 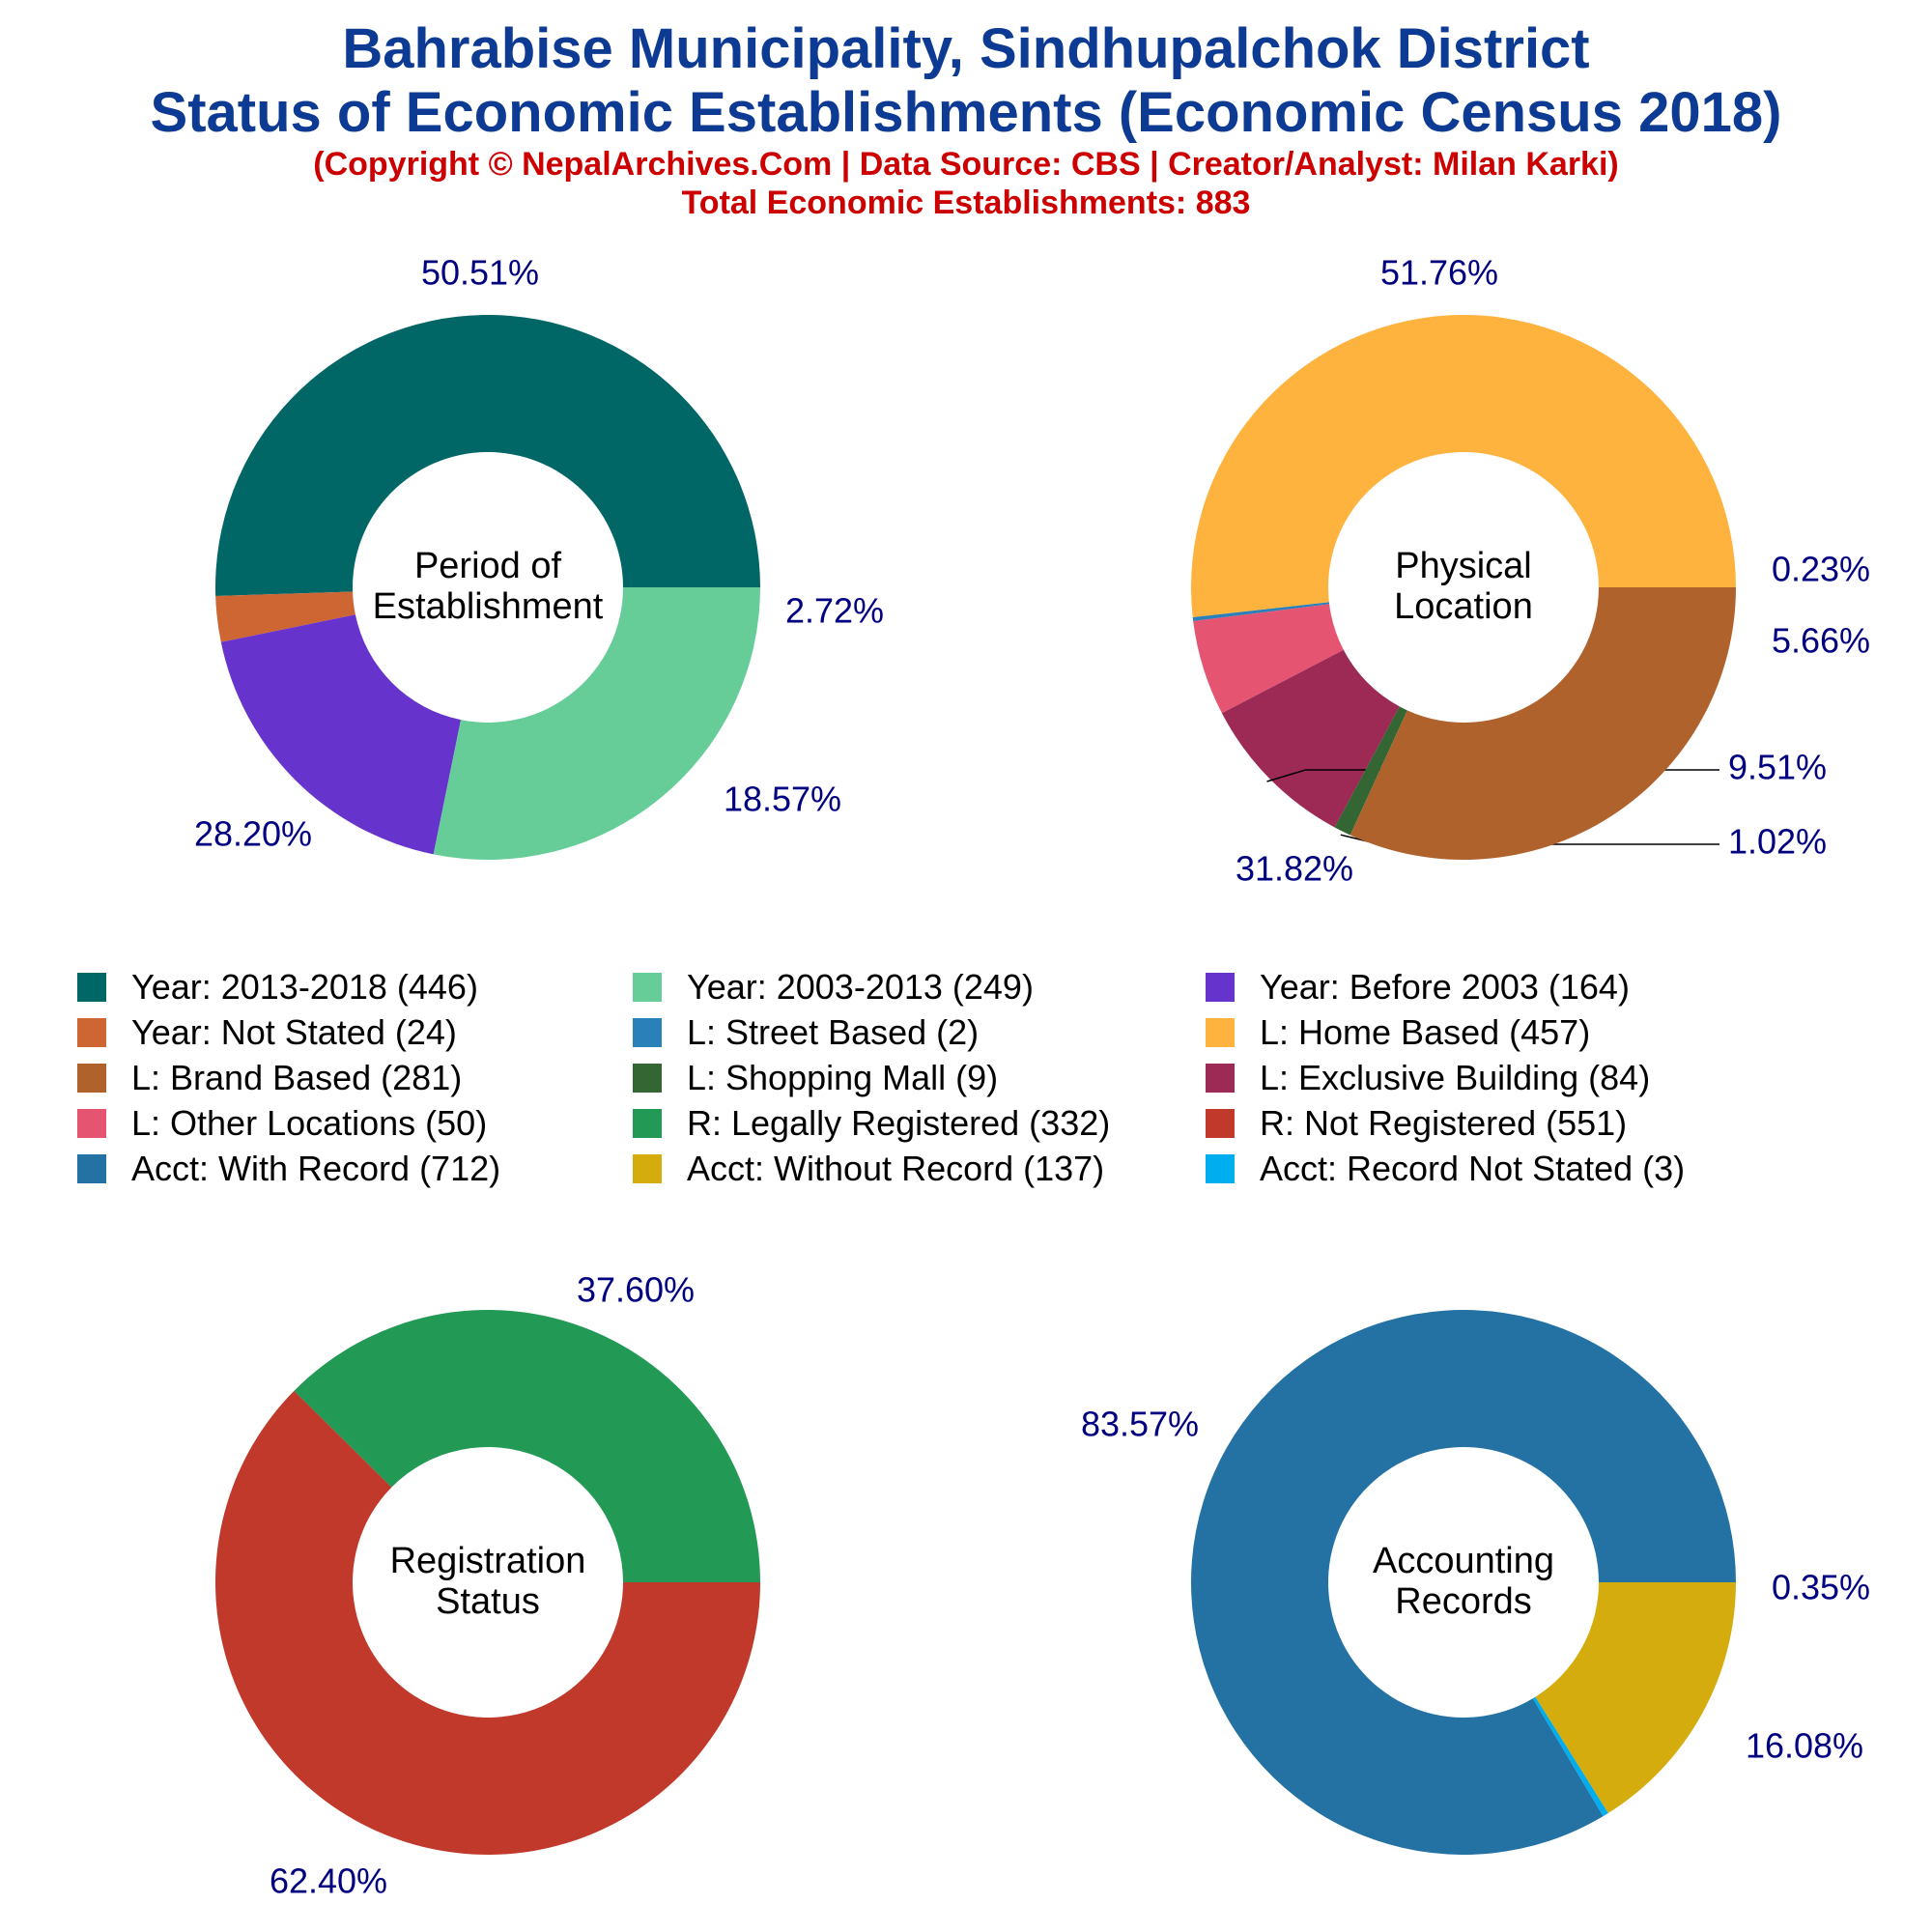 What do you see at coordinates (294, 1031) in the screenshot?
I see `legend-label: Year: Not Stated (24)` at bounding box center [294, 1031].